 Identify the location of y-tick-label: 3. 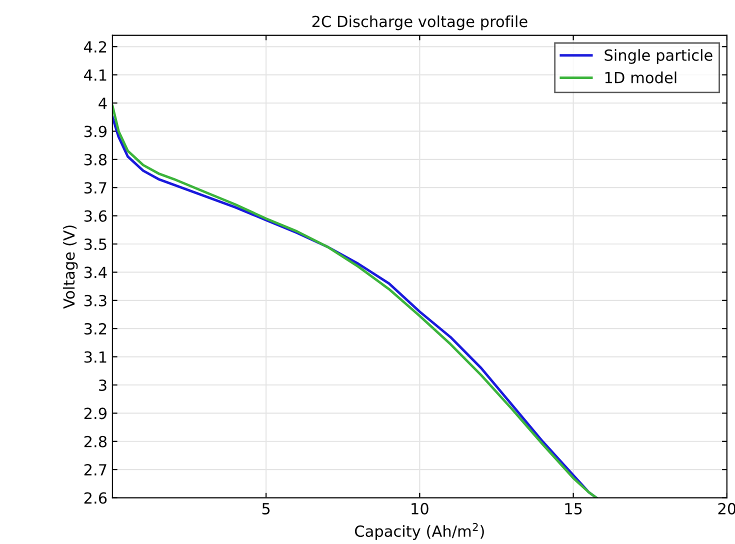
(102, 385).